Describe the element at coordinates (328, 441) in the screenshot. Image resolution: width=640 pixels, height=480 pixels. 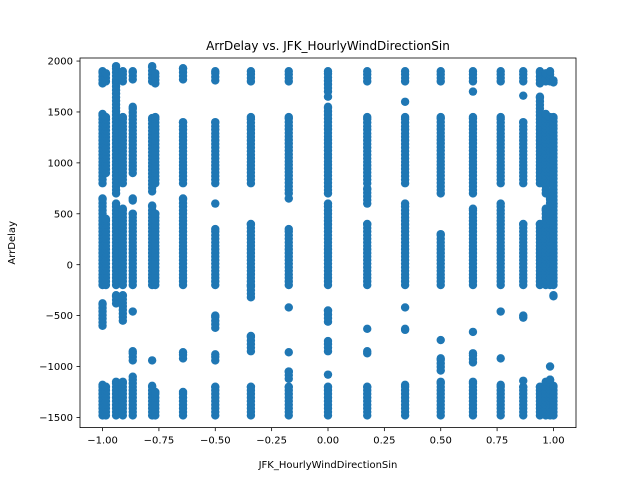
I see `x-tick-label: 0.00` at that location.